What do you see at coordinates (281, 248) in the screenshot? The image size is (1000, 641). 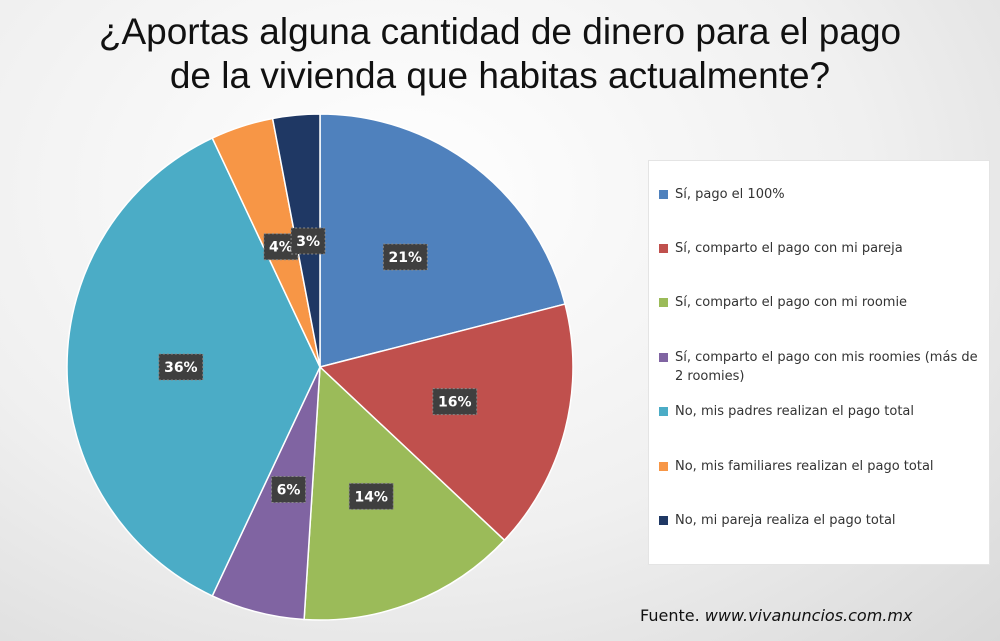 I see `data-label-text-6: 4%` at bounding box center [281, 248].